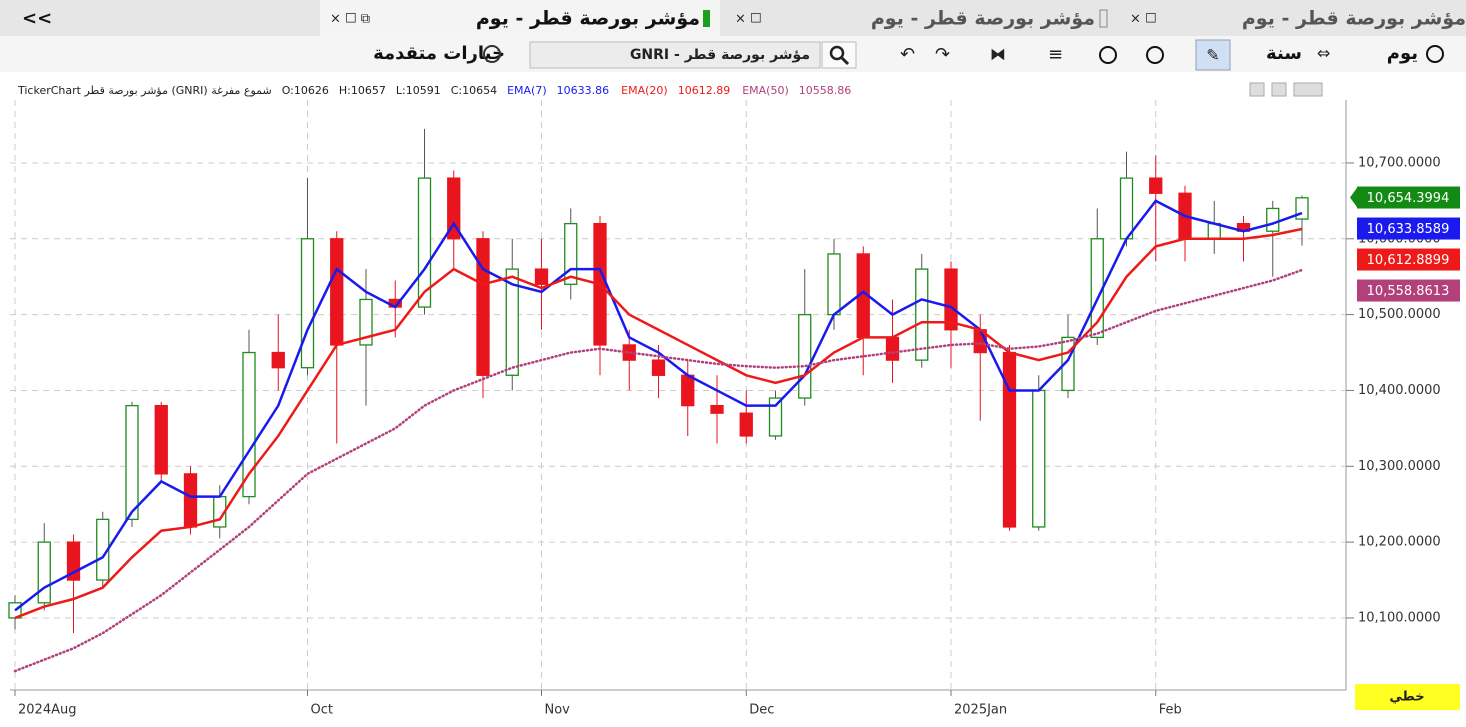  I want to click on y-tick-label: 10,400.0000, so click(1399, 390).